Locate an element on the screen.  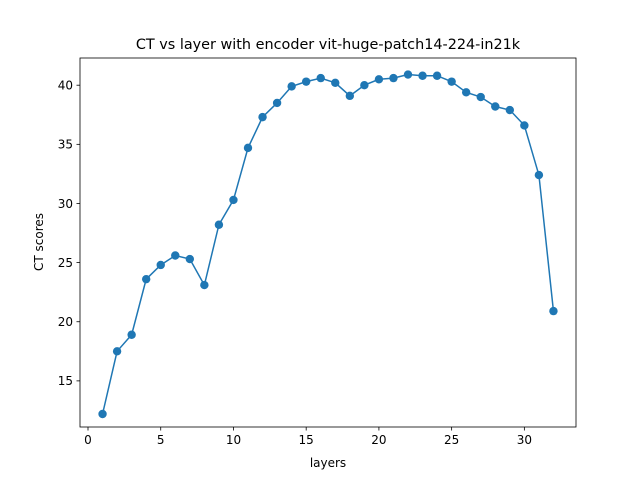
x-axis-label: layers is located at coordinates (328, 463).